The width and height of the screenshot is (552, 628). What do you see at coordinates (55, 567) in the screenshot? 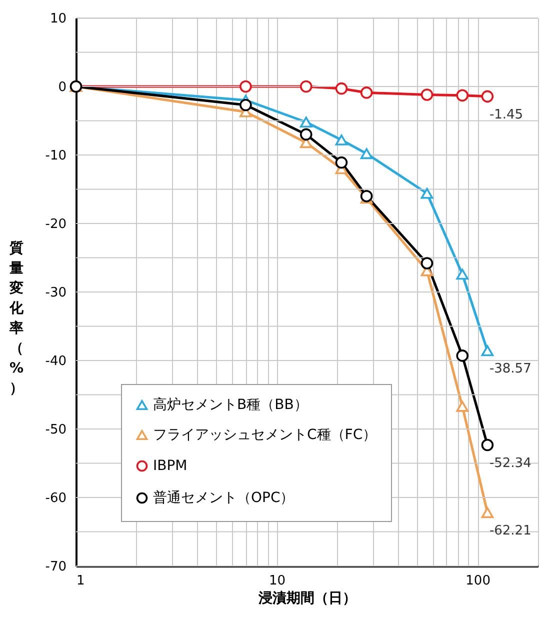
I see `y-tick-label: -70` at bounding box center [55, 567].